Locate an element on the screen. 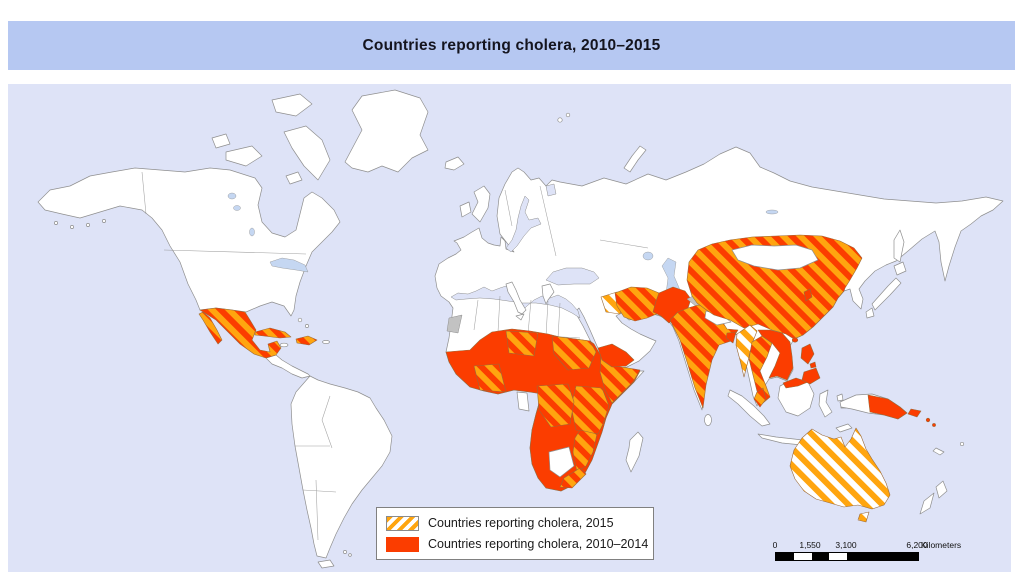  country-somalia is located at coordinates (620, 379).